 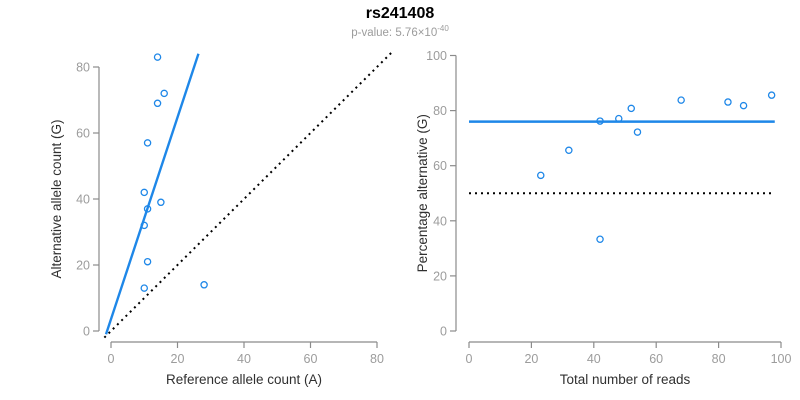 I want to click on x-tick-label: 100, so click(x=781, y=359).